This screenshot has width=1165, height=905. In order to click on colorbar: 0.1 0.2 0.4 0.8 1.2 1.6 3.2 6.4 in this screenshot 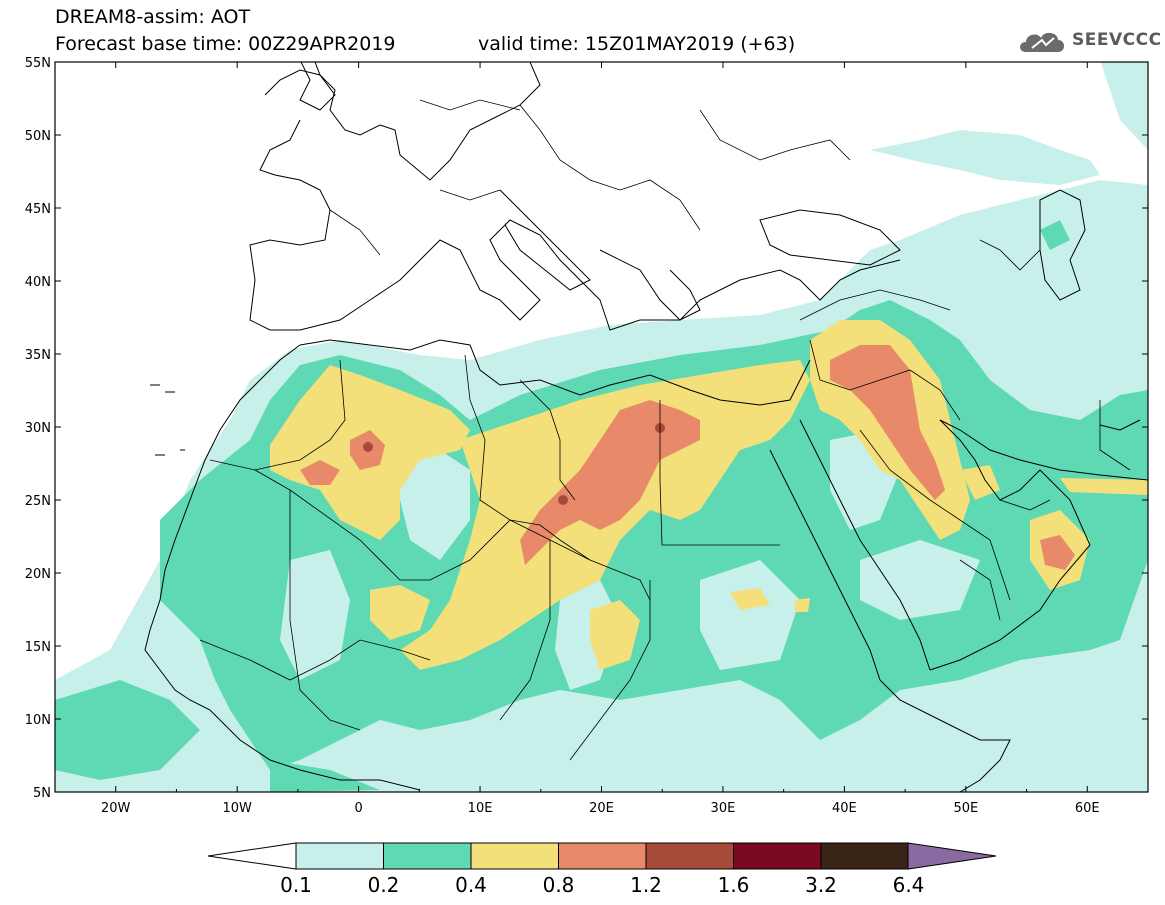, I will do `click(602, 869)`.